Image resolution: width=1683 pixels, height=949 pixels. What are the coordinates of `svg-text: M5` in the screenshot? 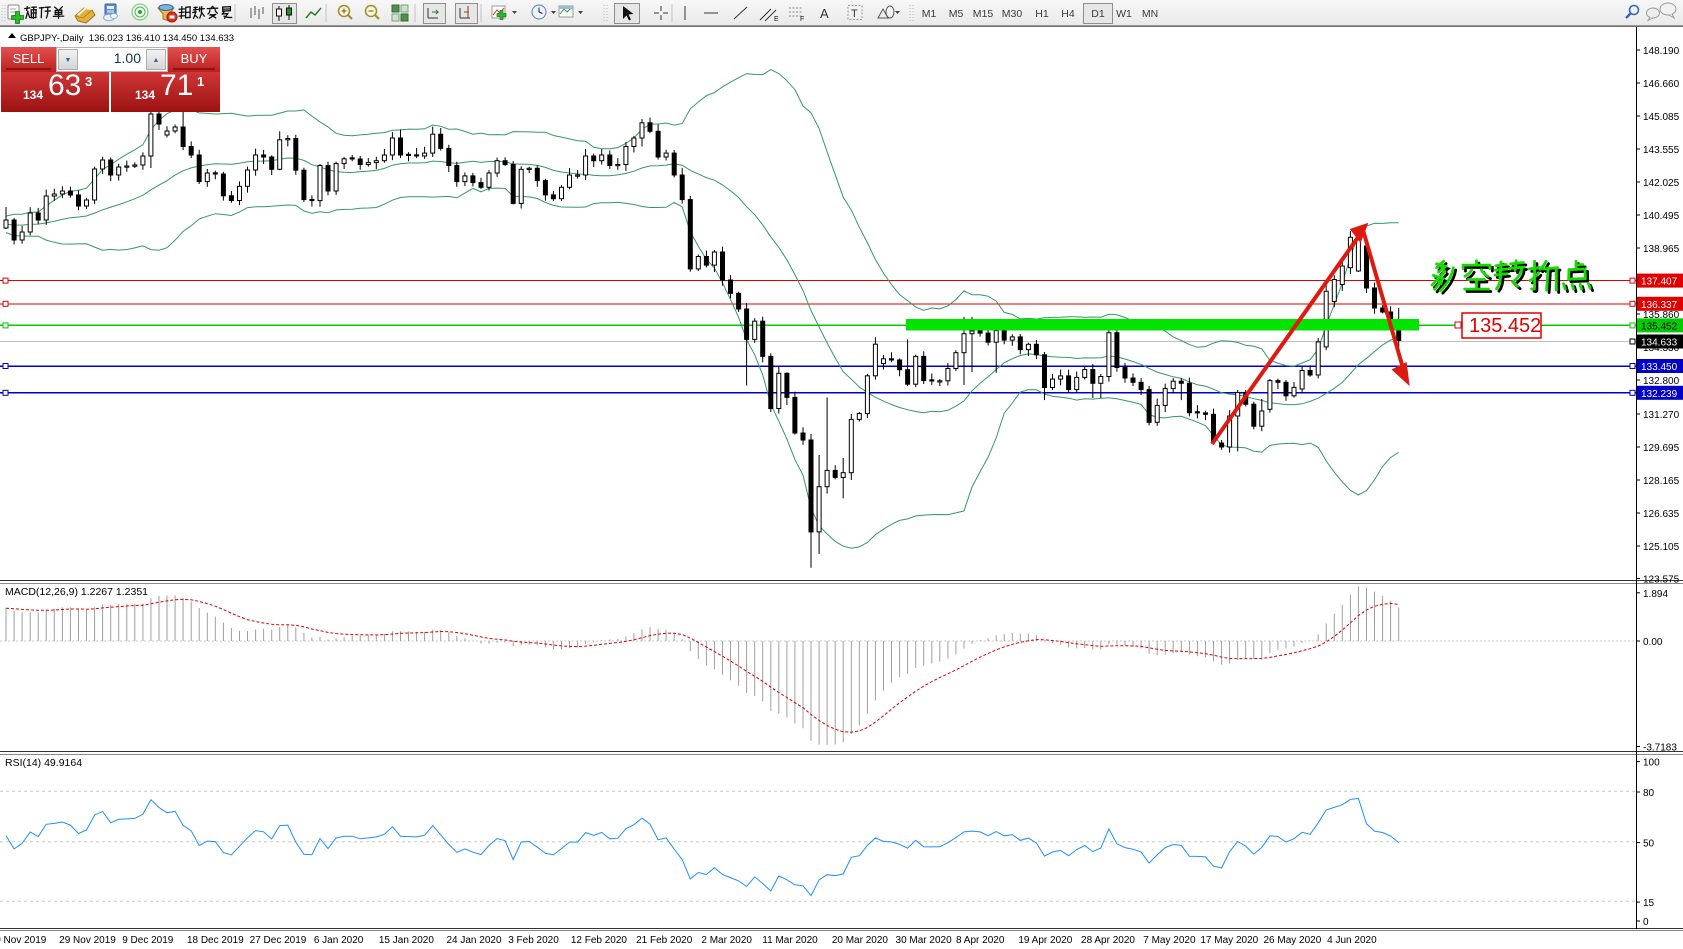 It's located at (956, 14).